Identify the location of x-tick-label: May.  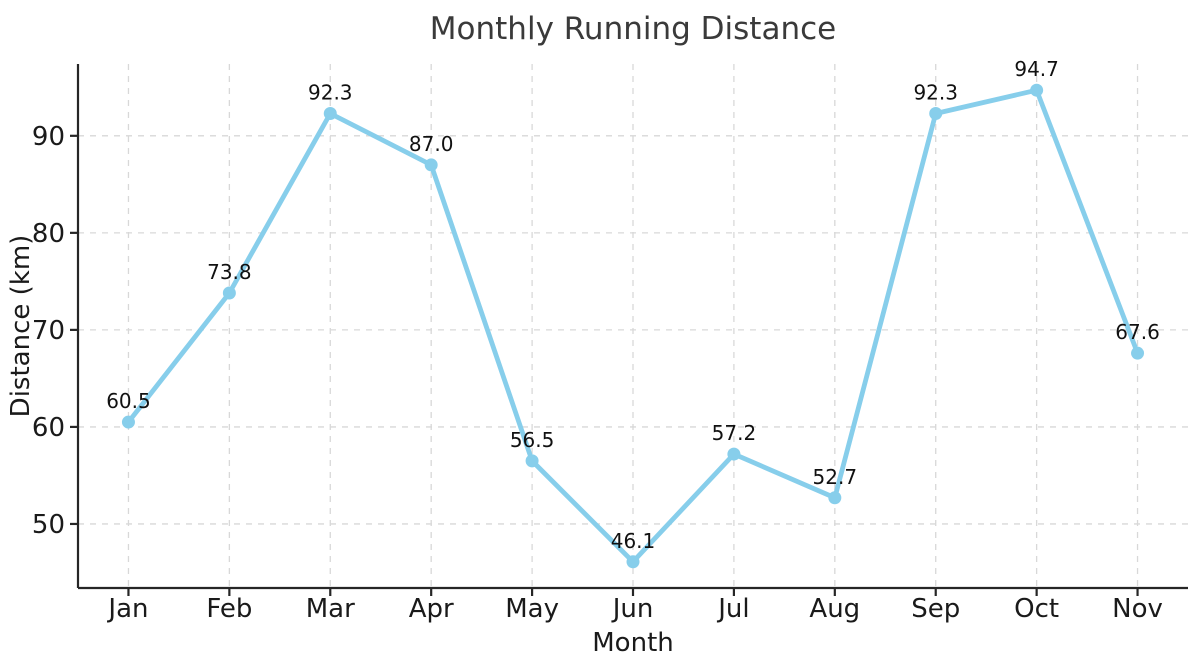
(532, 609).